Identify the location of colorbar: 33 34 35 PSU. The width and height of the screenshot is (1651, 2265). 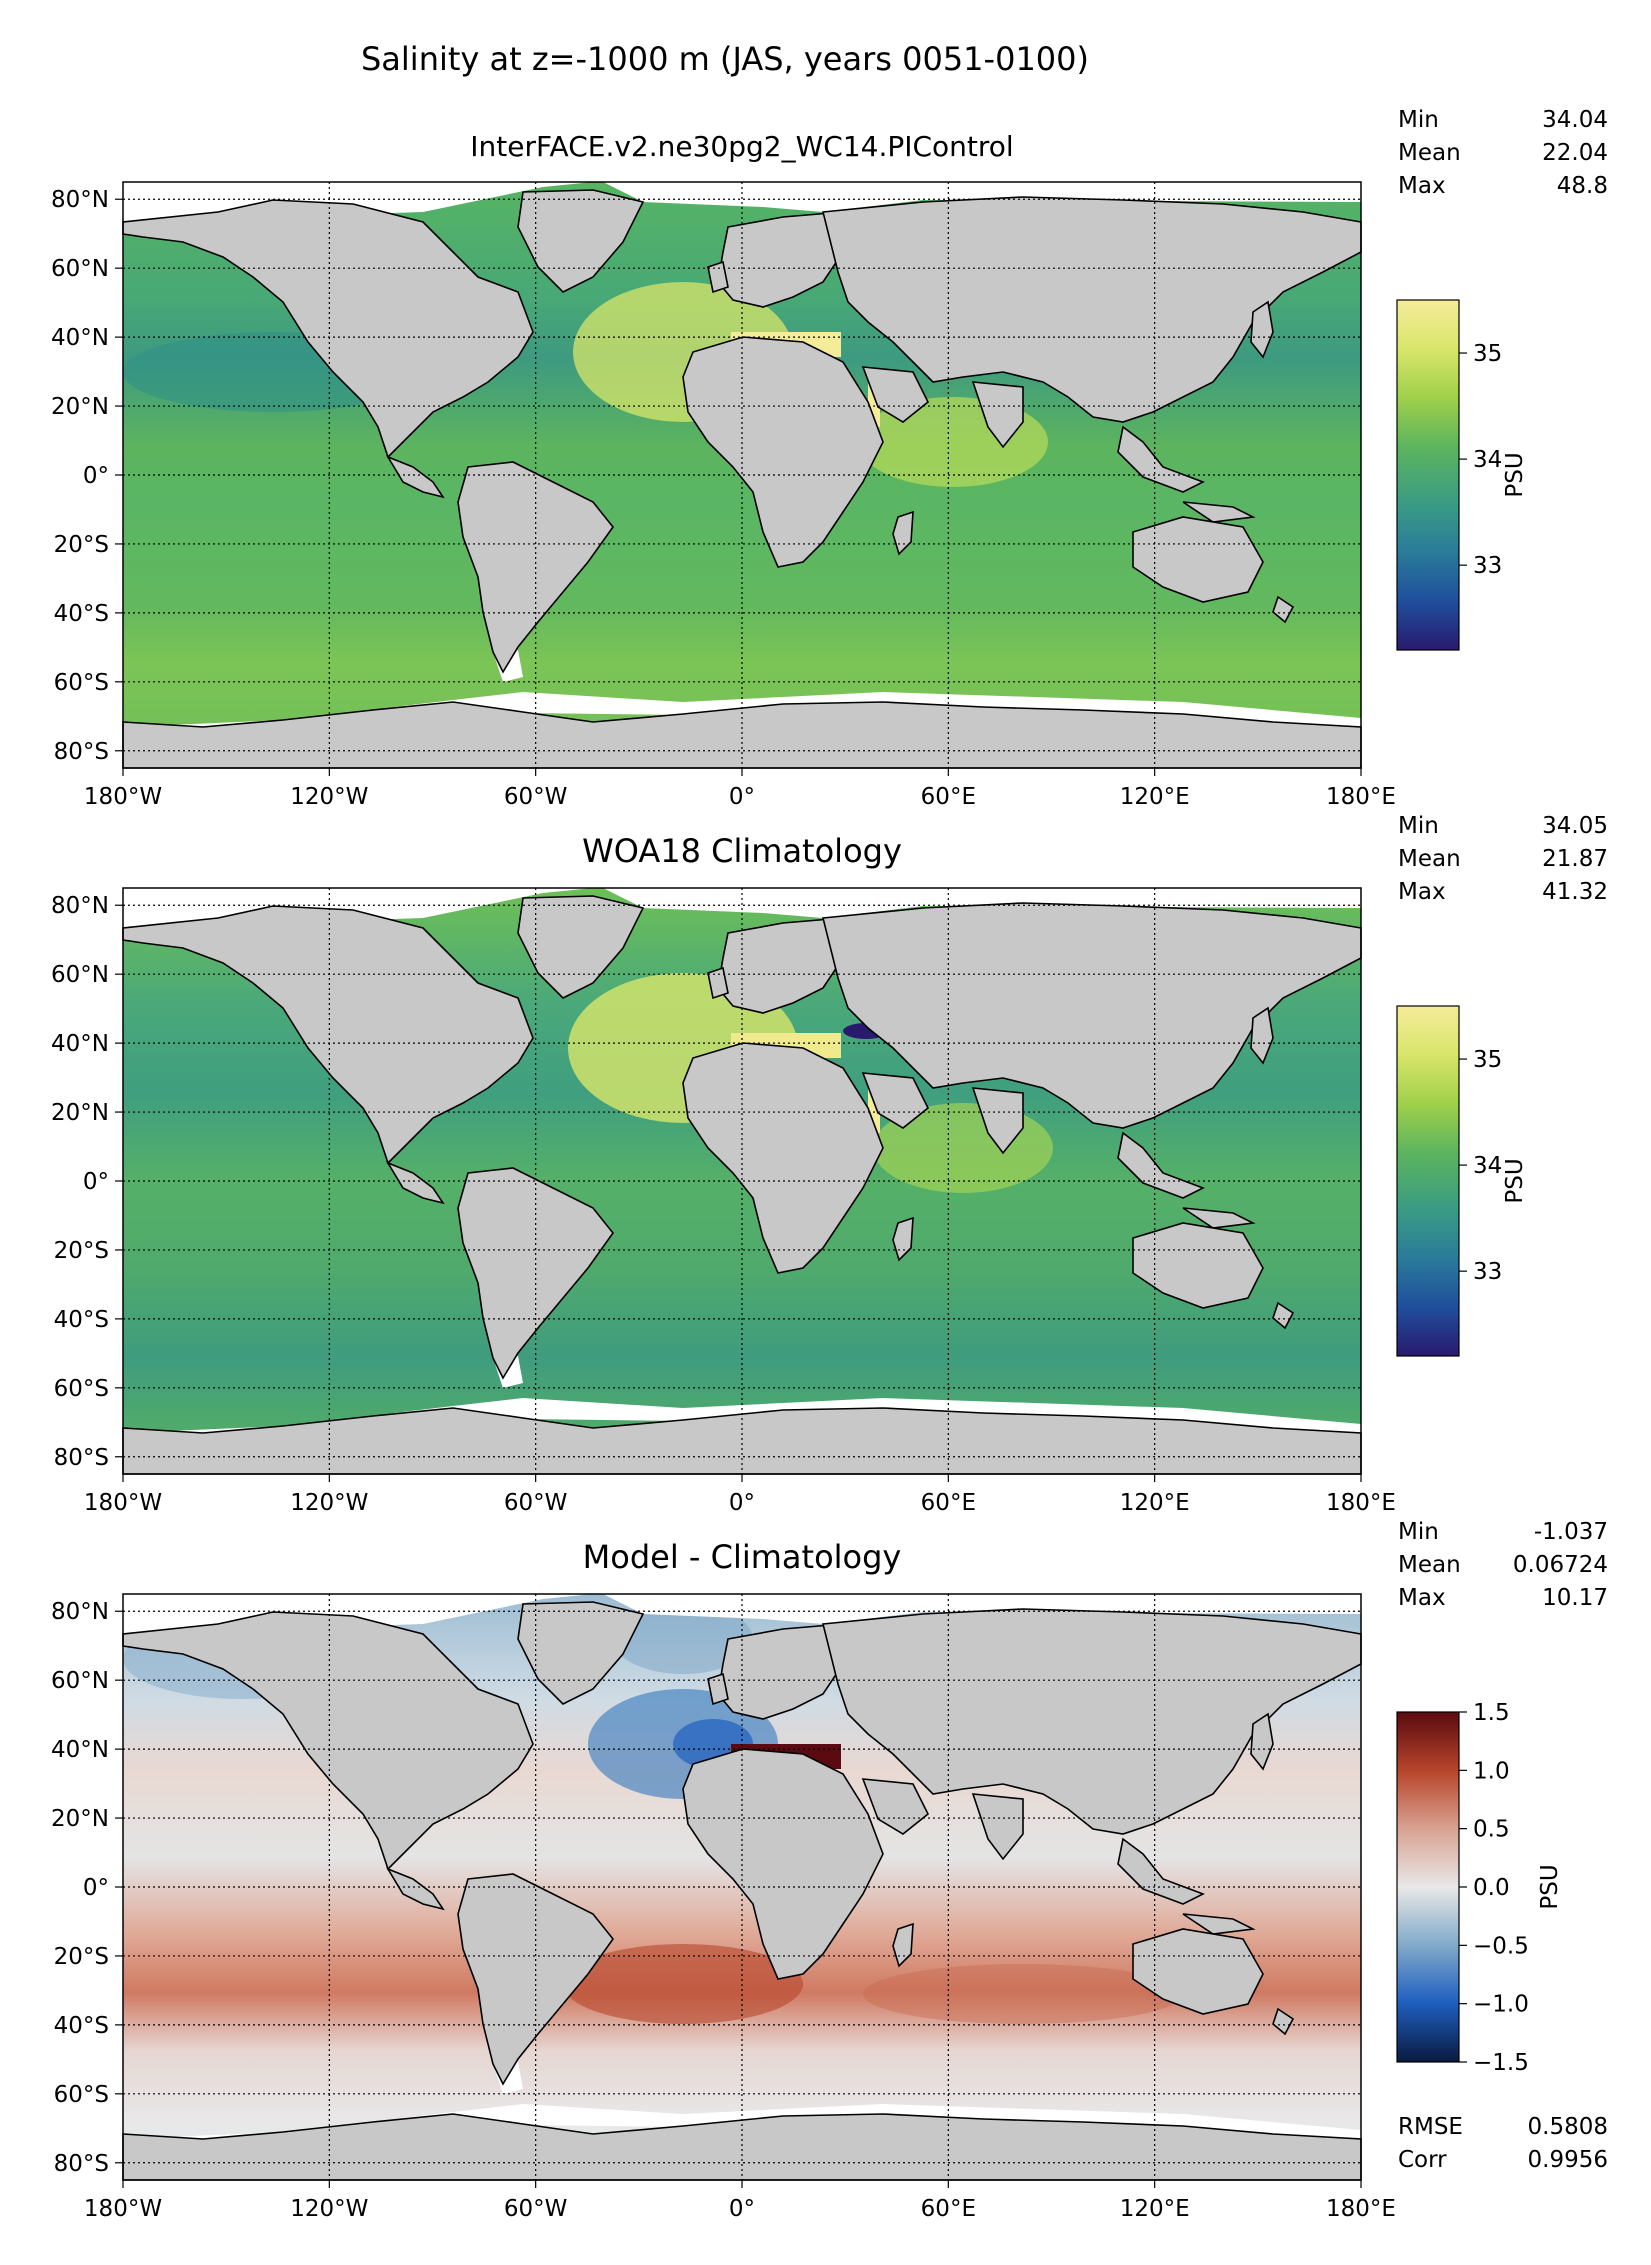
(1462, 475).